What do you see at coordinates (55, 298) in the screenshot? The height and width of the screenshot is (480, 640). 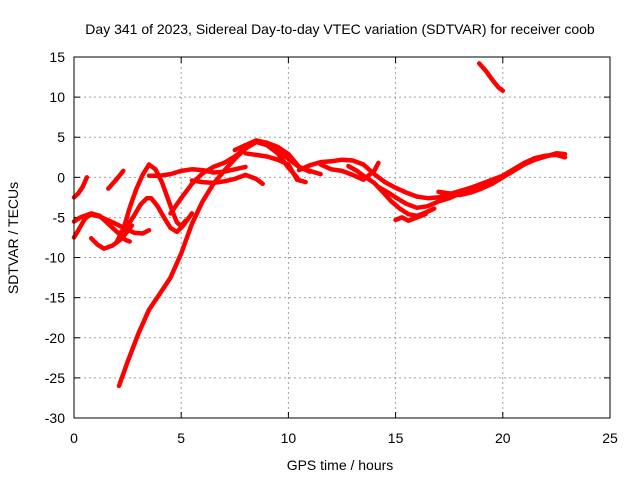 I see `y-tick-label: -15` at bounding box center [55, 298].